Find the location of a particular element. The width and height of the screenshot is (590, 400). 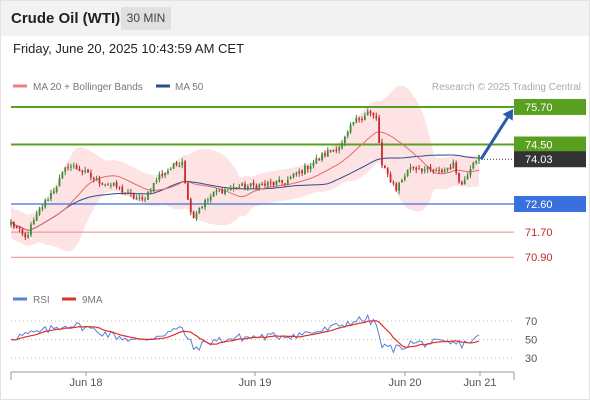

header-bar is located at coordinates (295, 18).